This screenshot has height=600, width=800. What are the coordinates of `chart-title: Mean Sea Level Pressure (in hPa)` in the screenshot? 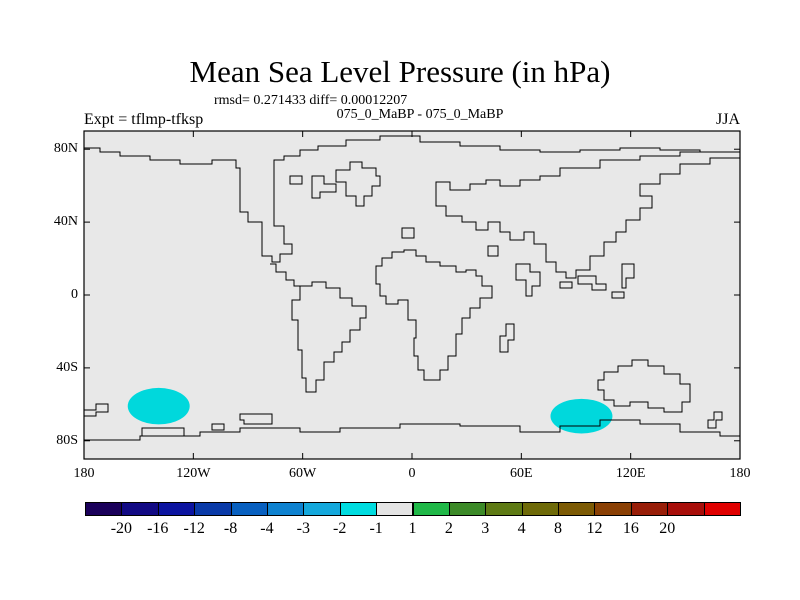 It's located at (400, 71).